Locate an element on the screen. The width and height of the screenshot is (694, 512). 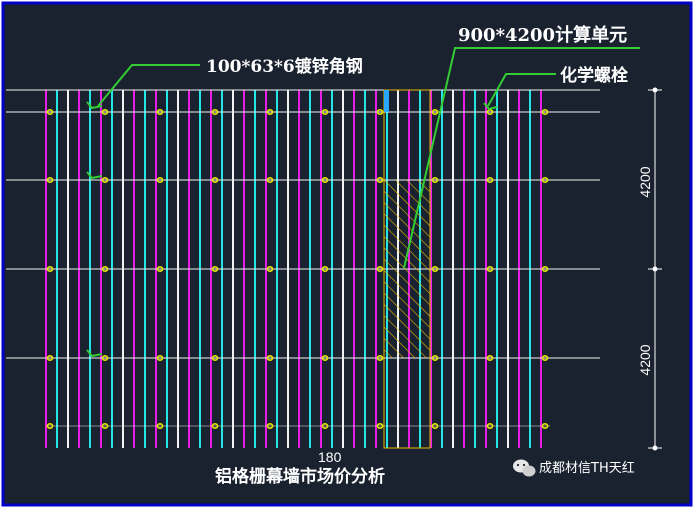
calc-unit-hatch is located at coordinates (407, 269).